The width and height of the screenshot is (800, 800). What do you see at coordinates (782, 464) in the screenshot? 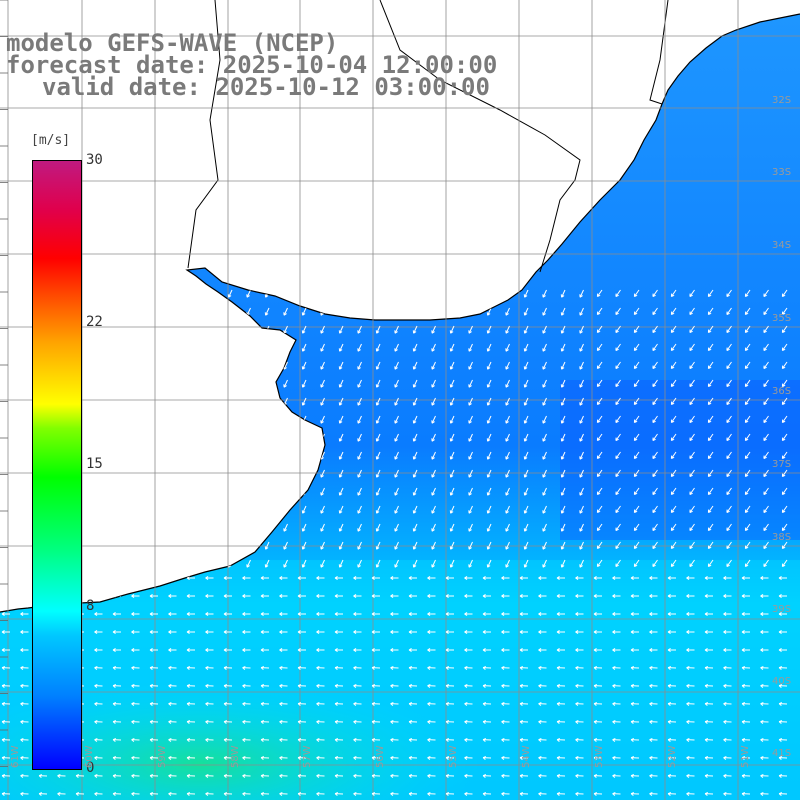
I see `latitude-label: 37S` at bounding box center [782, 464].